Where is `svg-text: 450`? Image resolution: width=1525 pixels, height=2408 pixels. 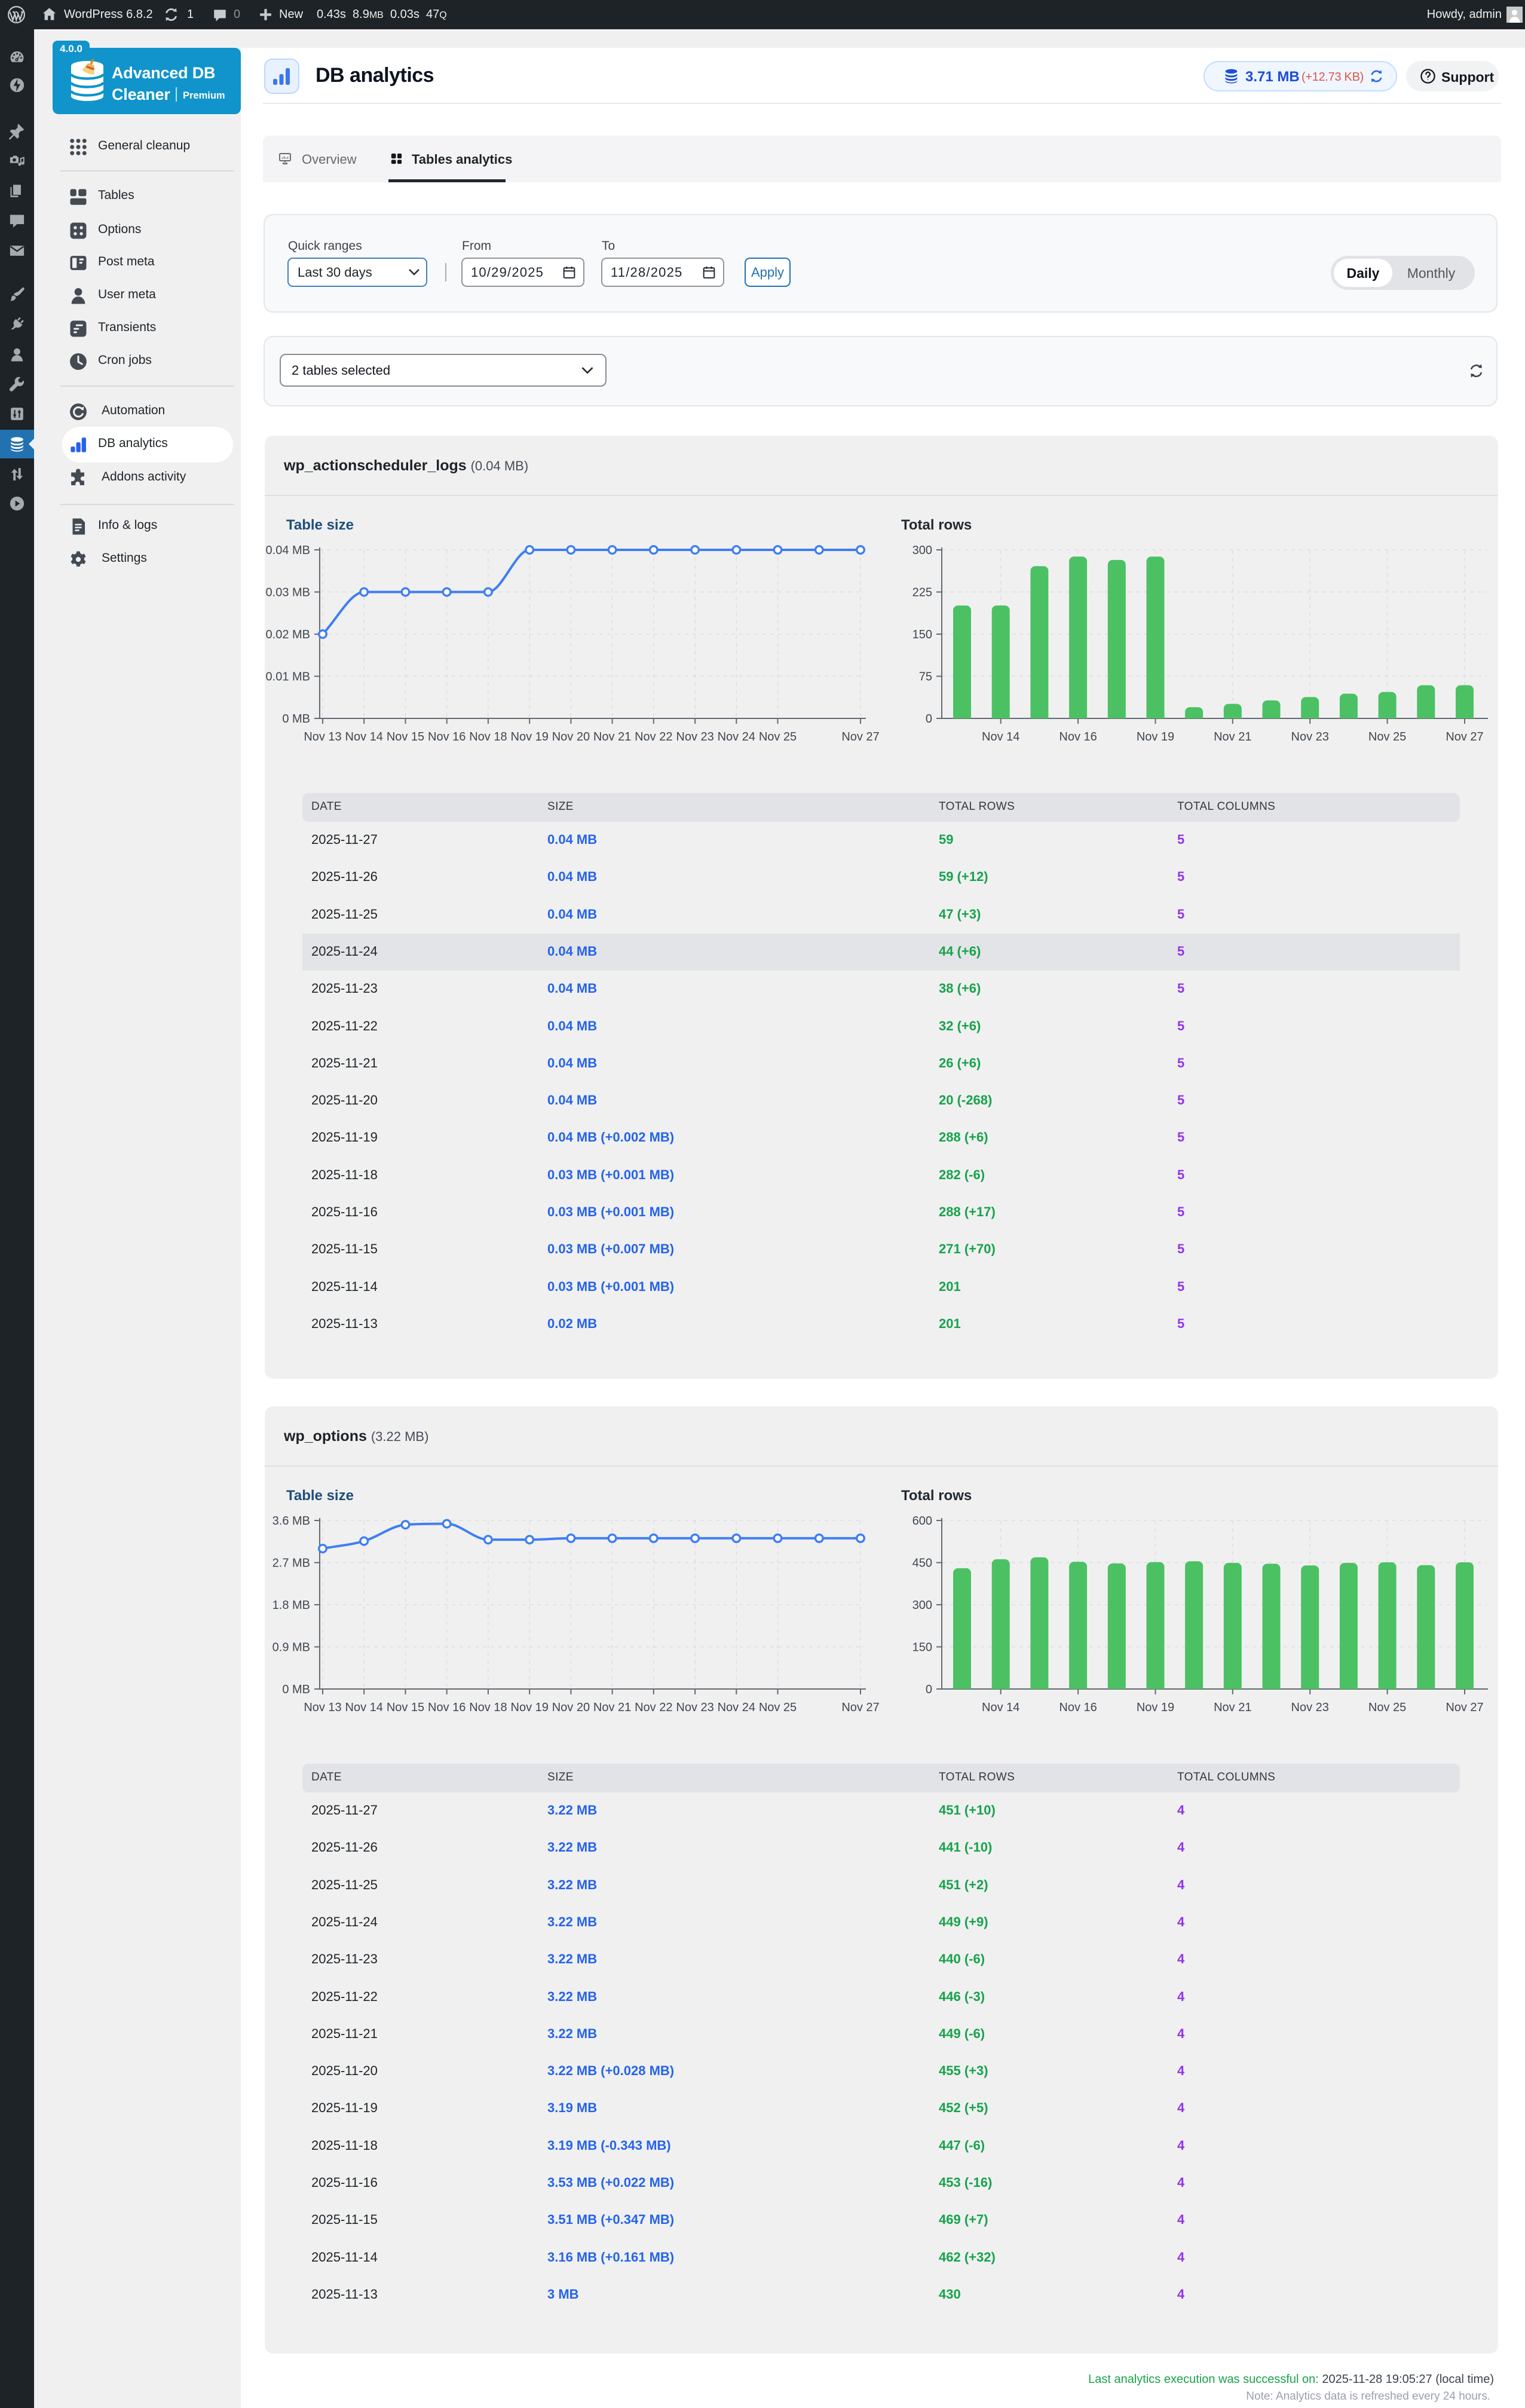
svg-text: 450 is located at coordinates (922, 1563).